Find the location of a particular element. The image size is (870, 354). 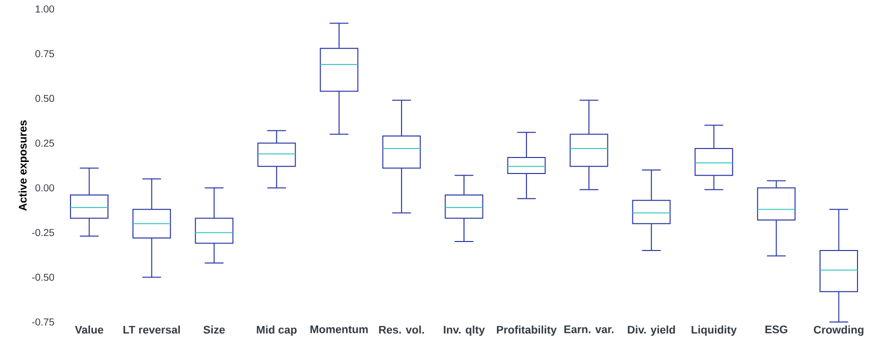

x-tick-label: Inv. qlty is located at coordinates (464, 331).